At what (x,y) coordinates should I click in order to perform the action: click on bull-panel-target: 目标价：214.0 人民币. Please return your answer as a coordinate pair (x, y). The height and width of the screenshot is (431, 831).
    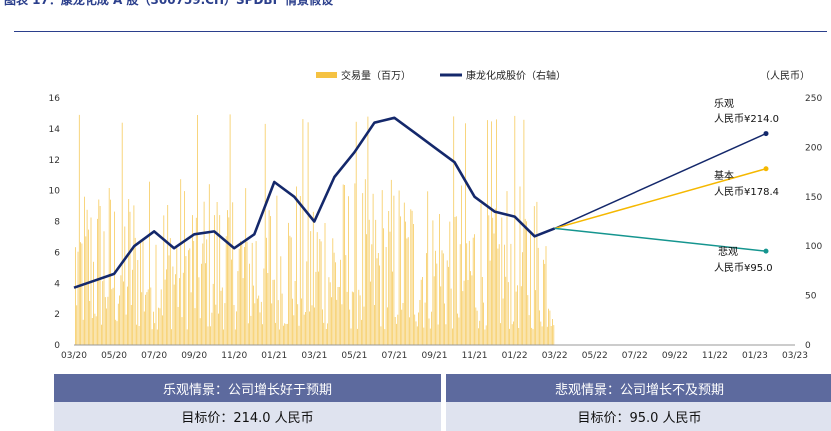
    Looking at the image, I should click on (247, 416).